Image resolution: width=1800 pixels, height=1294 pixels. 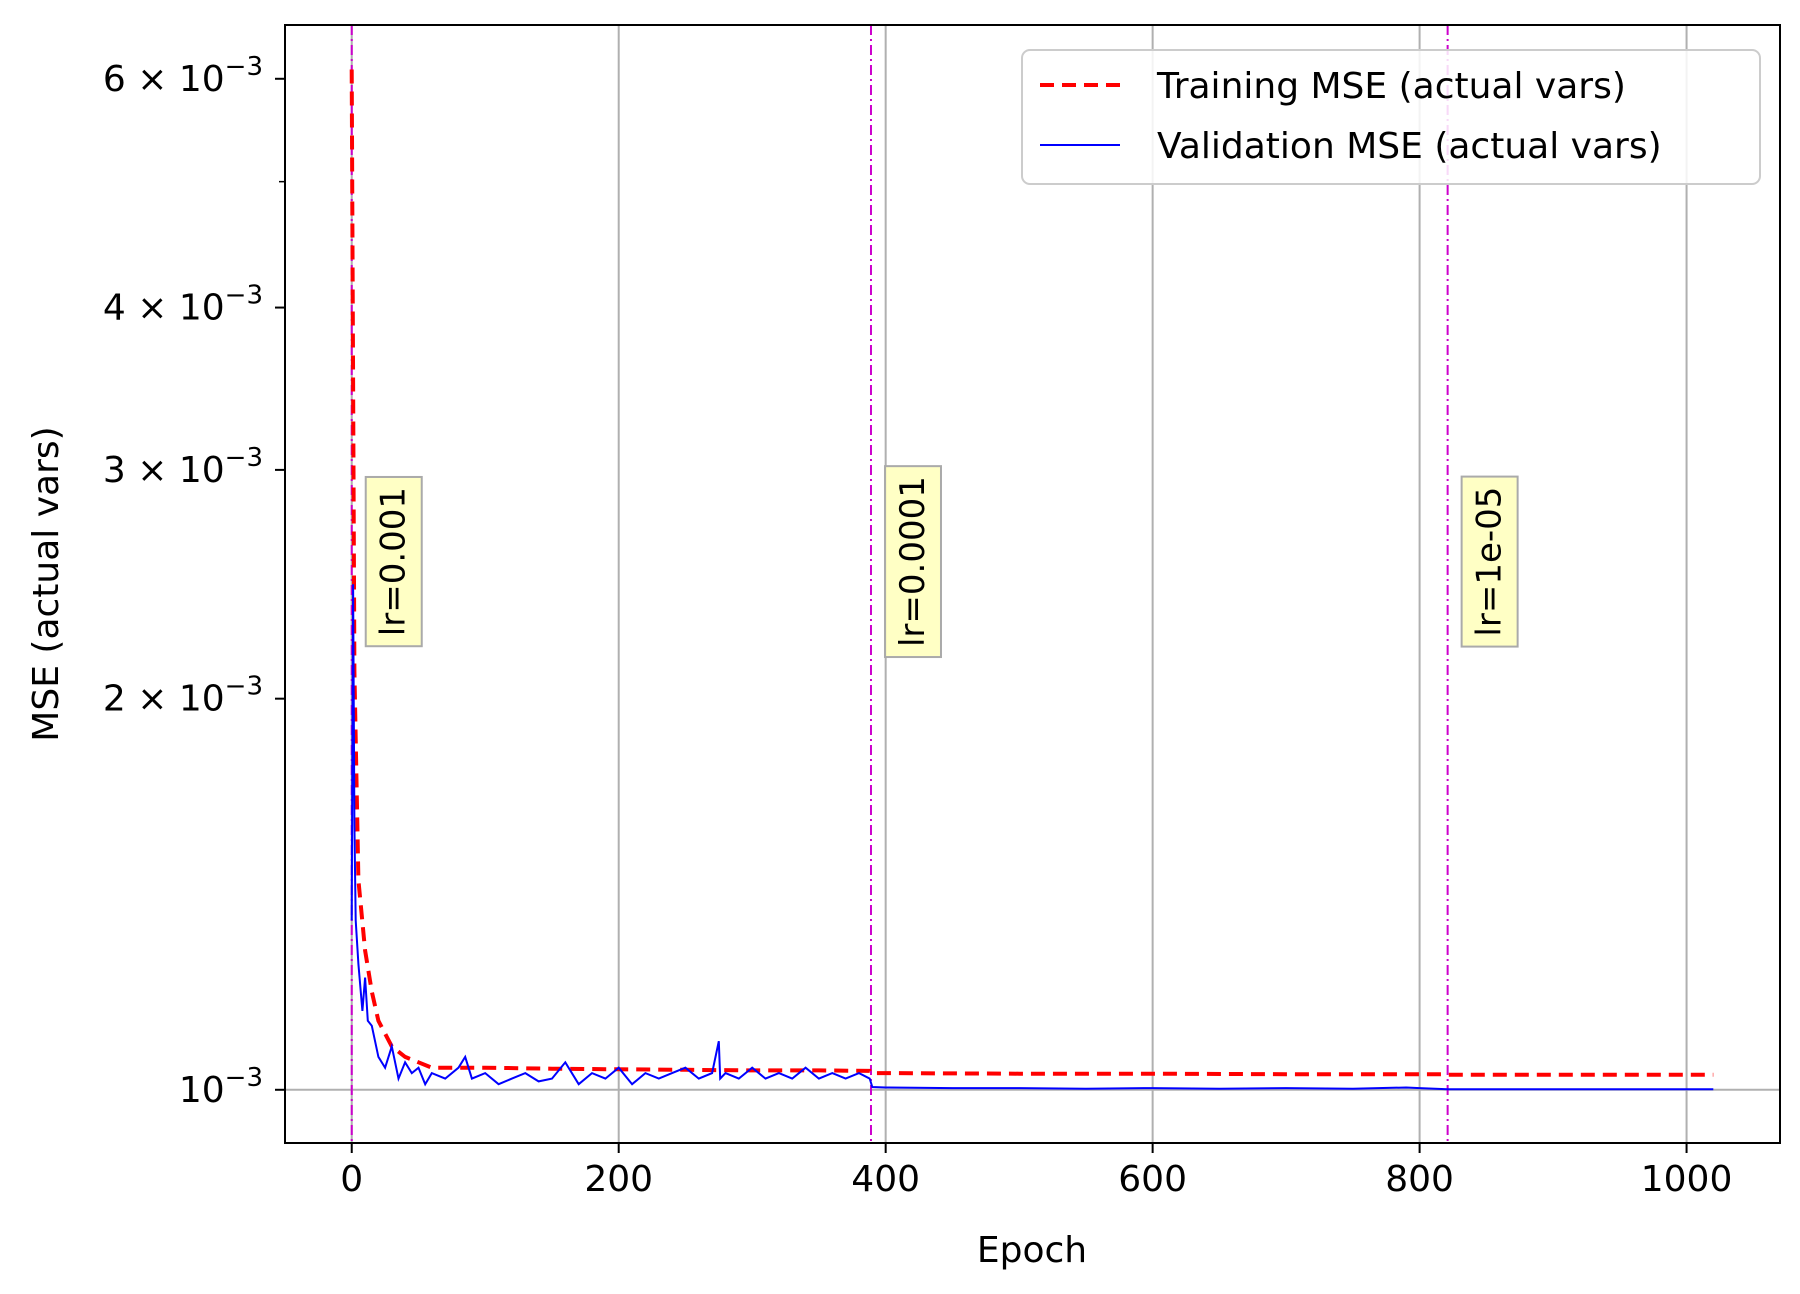 I want to click on lr-annotation-label: lr=0.001, so click(x=394, y=561).